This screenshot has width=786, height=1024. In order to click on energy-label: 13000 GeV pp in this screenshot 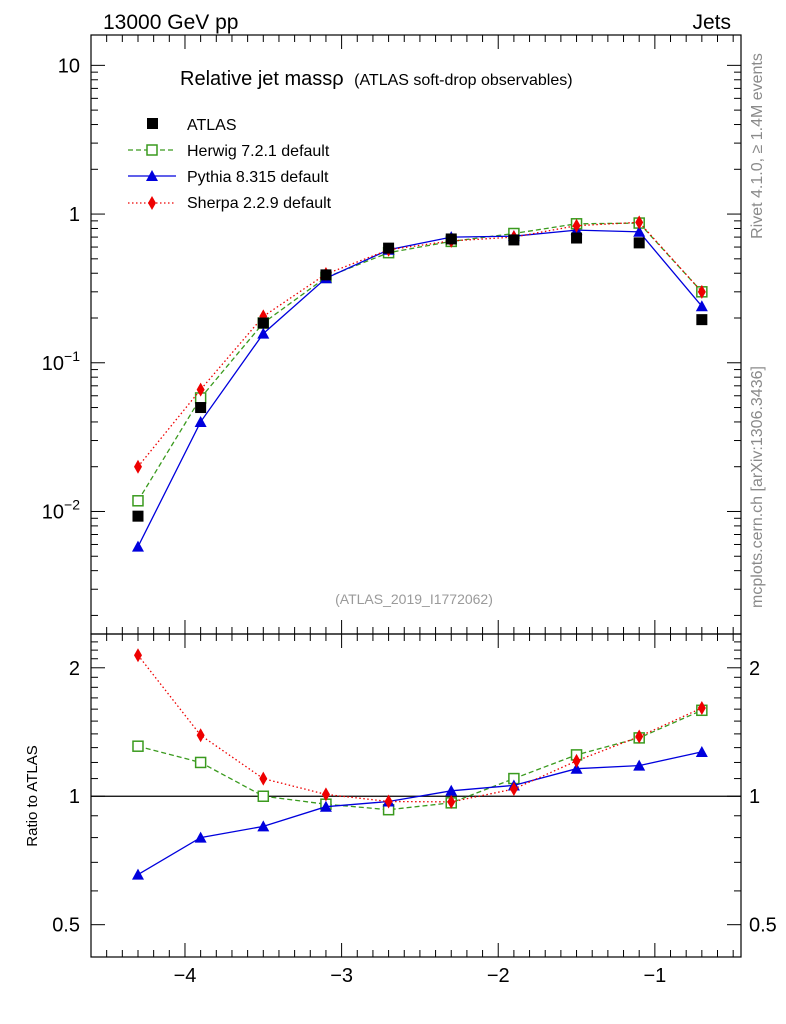, I will do `click(170, 22)`.